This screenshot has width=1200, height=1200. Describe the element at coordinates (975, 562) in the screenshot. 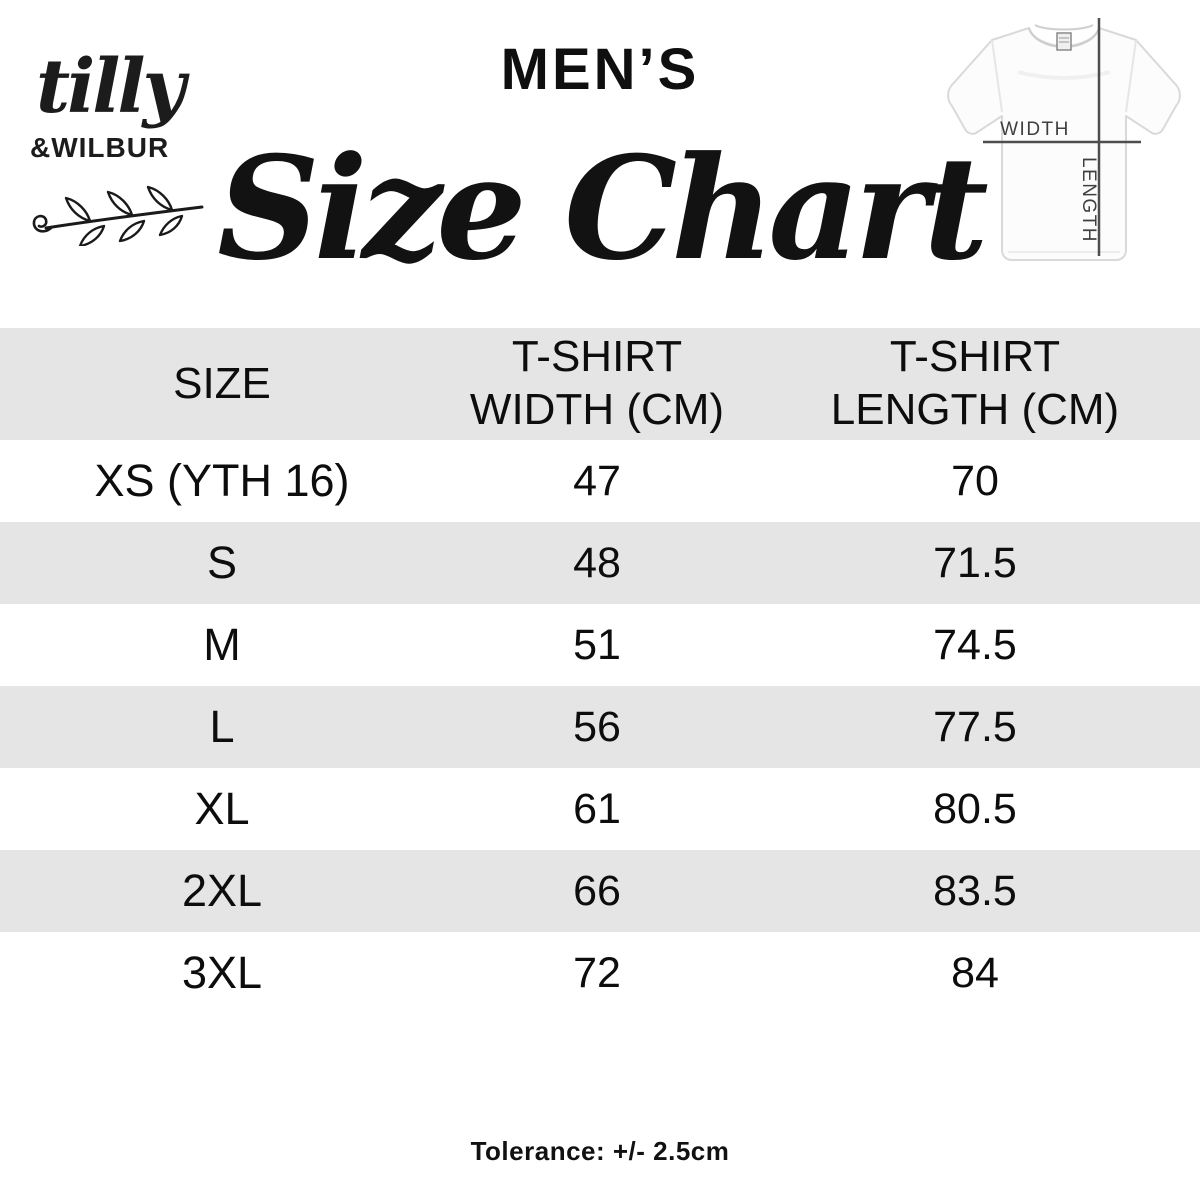

I see `length-cell: 71.5` at that location.